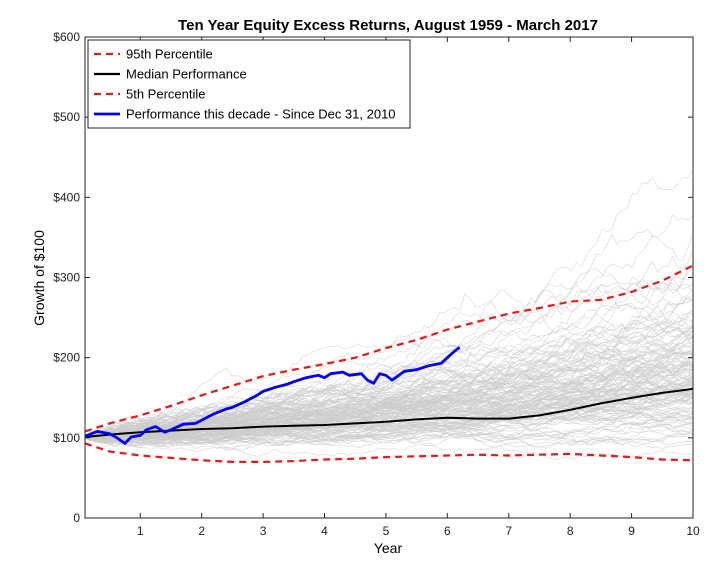 The height and width of the screenshot is (567, 720). I want to click on legend-label-0: 95th Percentile, so click(169, 54).